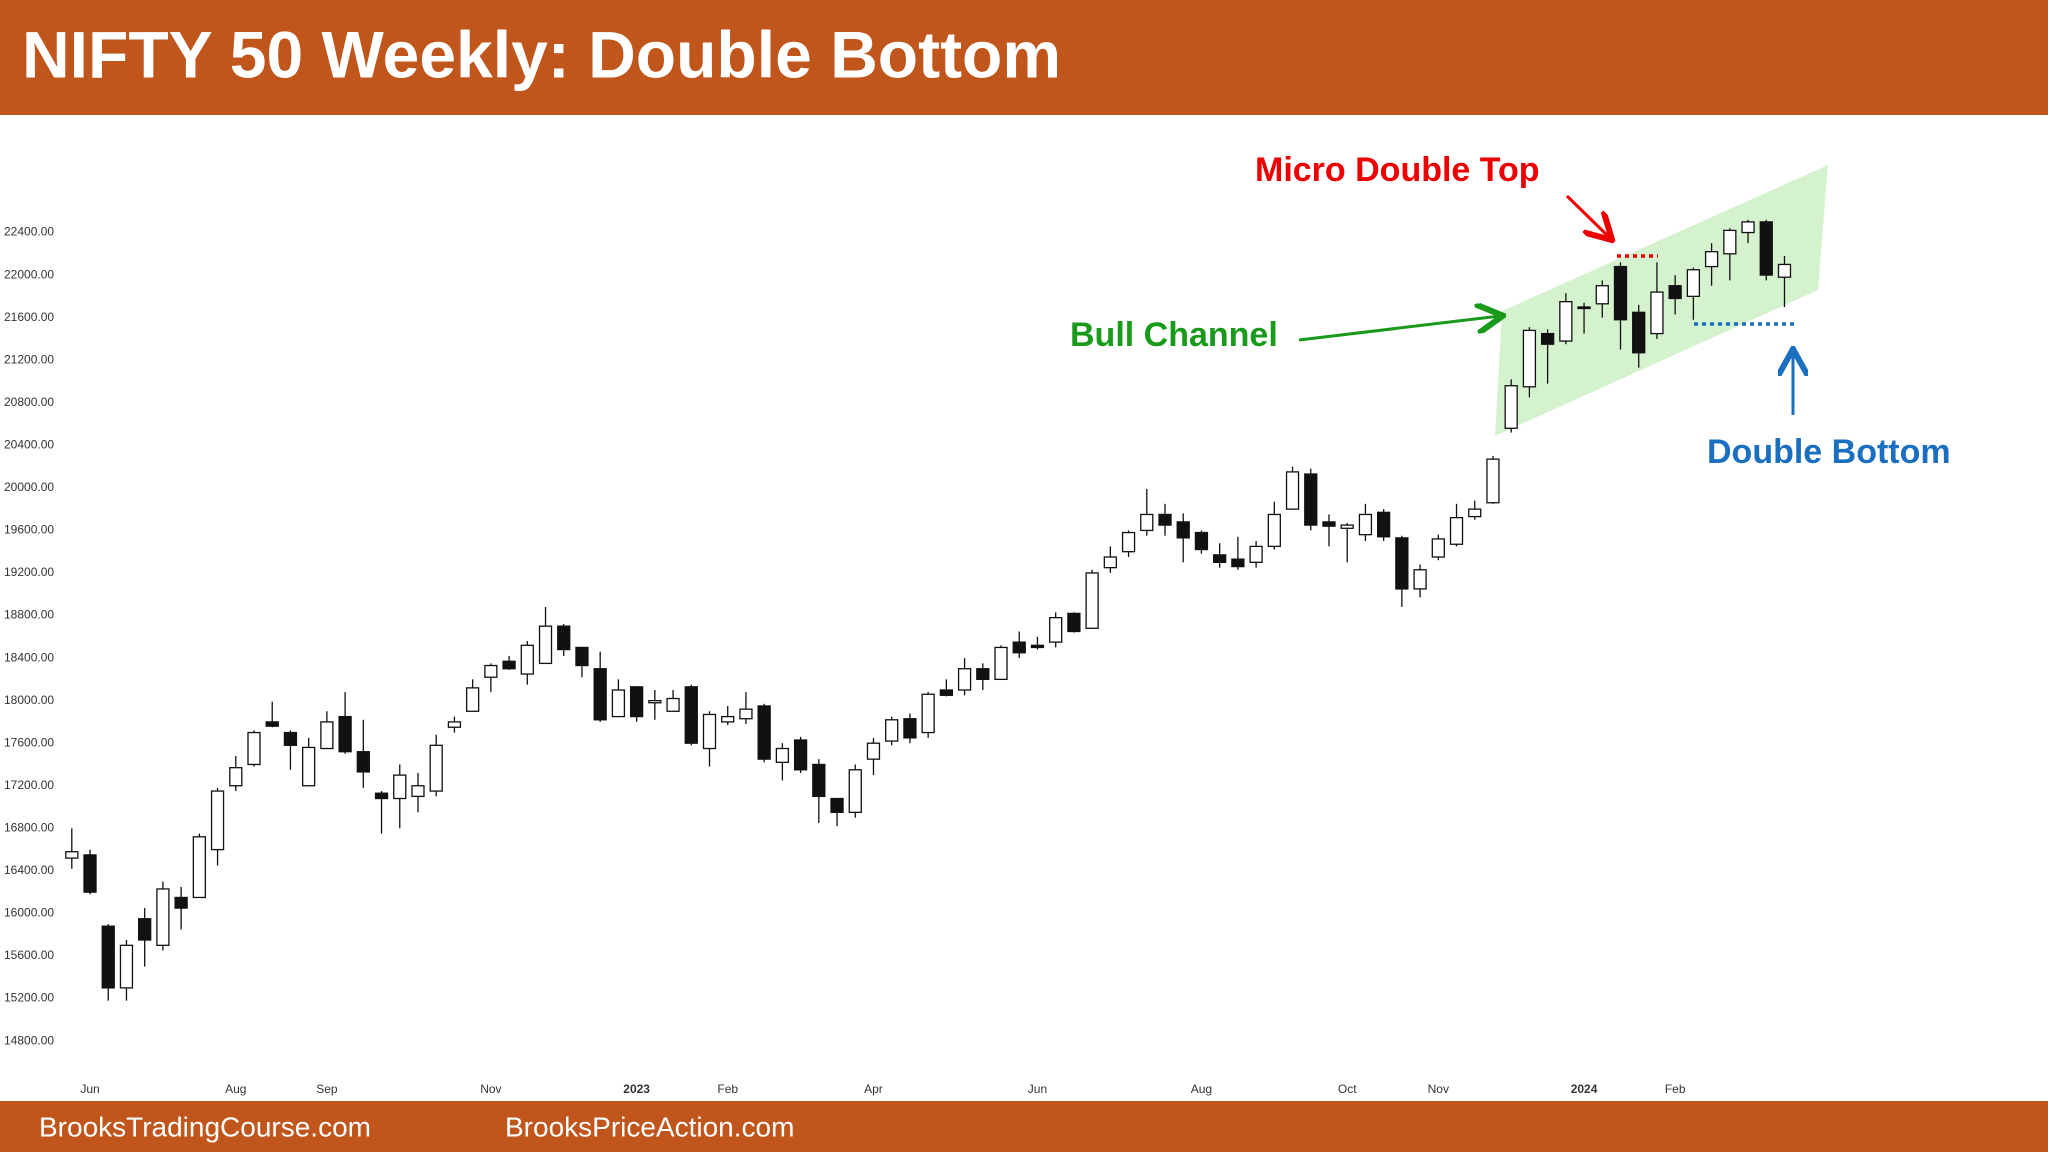 The image size is (2048, 1152). Describe the element at coordinates (29, 700) in the screenshot. I see `y-tick-label: 18000.00` at that location.